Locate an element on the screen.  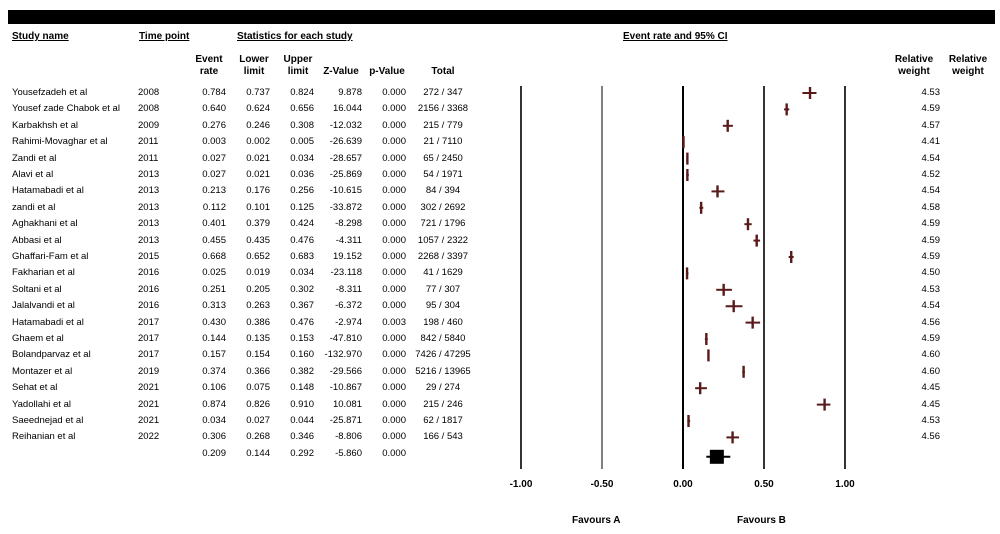
study-year-cell: 2016 is located at coordinates (149, 306).